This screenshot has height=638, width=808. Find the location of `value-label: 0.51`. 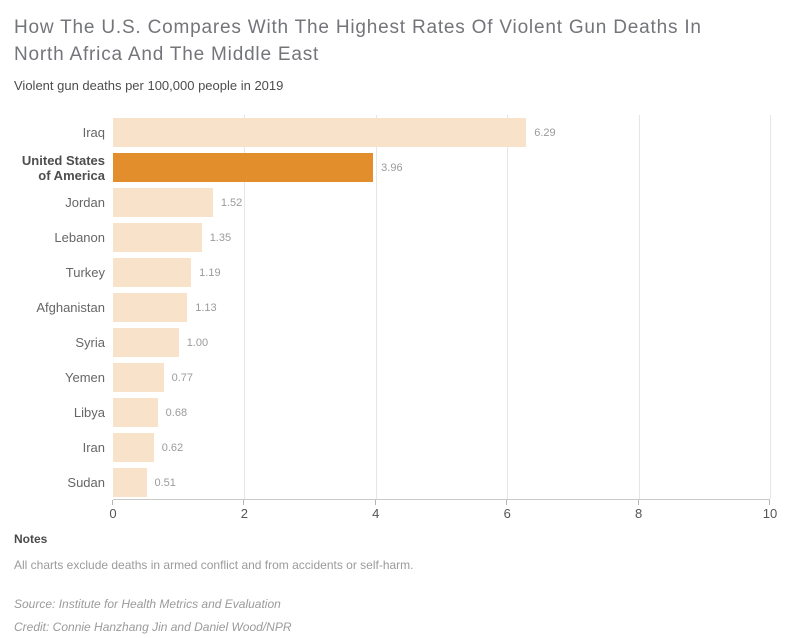

value-label: 0.51 is located at coordinates (165, 482).